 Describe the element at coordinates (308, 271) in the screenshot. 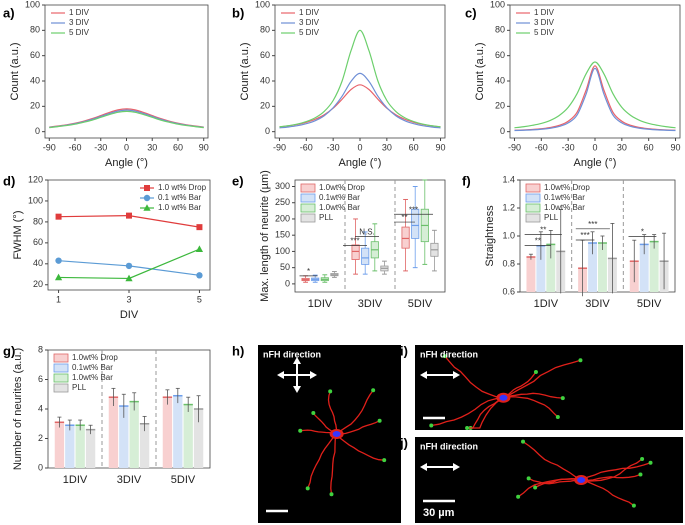

I see `significance-label: *` at that location.